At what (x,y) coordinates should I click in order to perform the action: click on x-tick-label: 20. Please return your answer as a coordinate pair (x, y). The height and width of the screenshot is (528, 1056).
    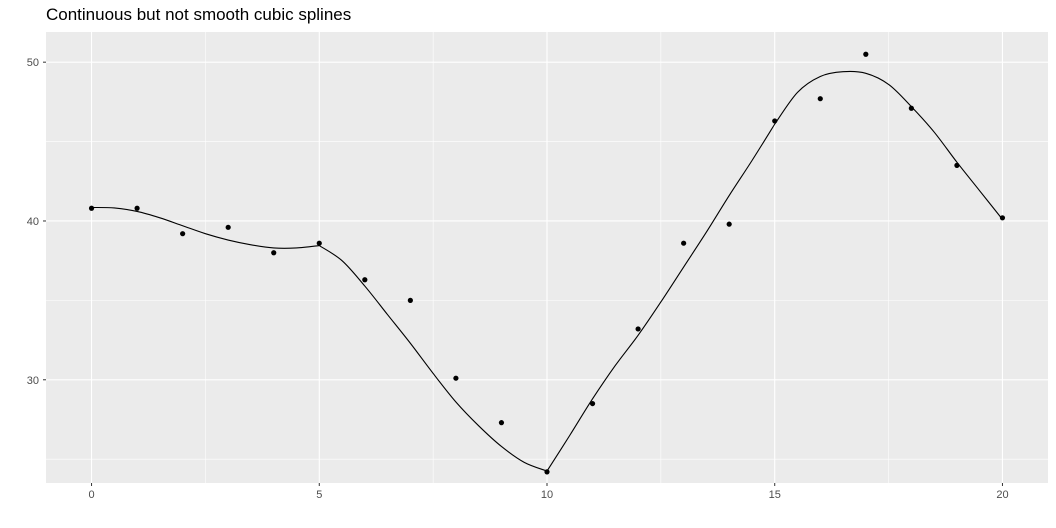
    Looking at the image, I should click on (1002, 495).